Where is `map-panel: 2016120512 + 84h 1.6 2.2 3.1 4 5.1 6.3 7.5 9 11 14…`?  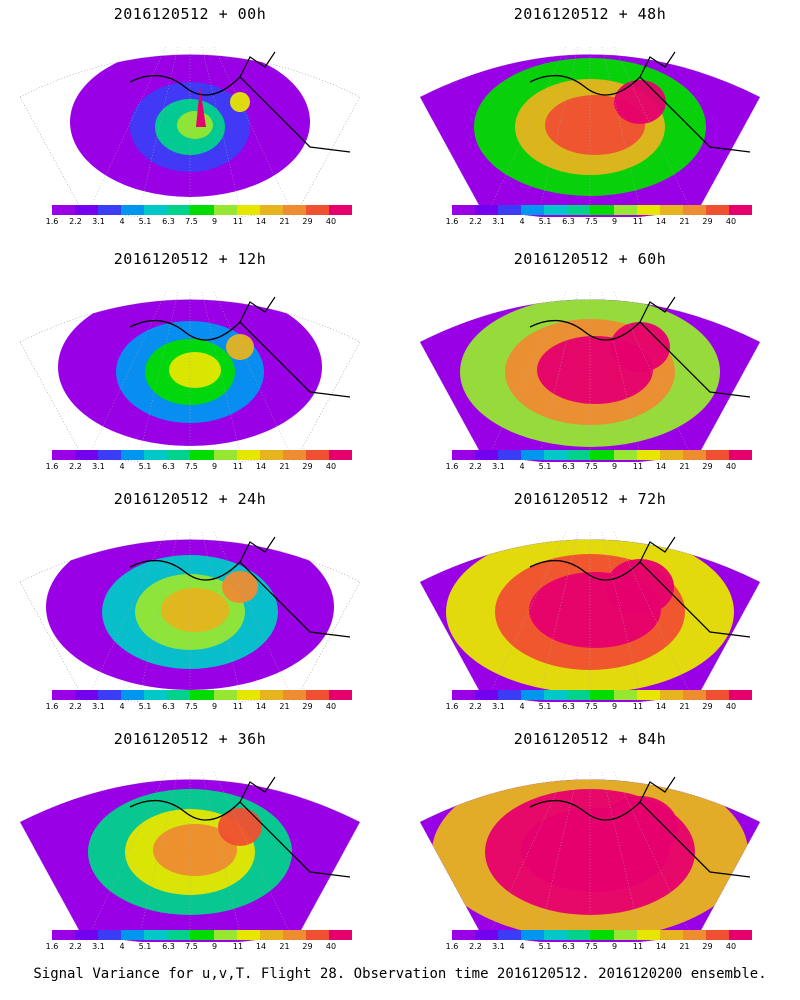 map-panel: 2016120512 + 84h 1.6 2.2 3.1 4 5.1 6.3 7.5 9 11 14… is located at coordinates (590, 852).